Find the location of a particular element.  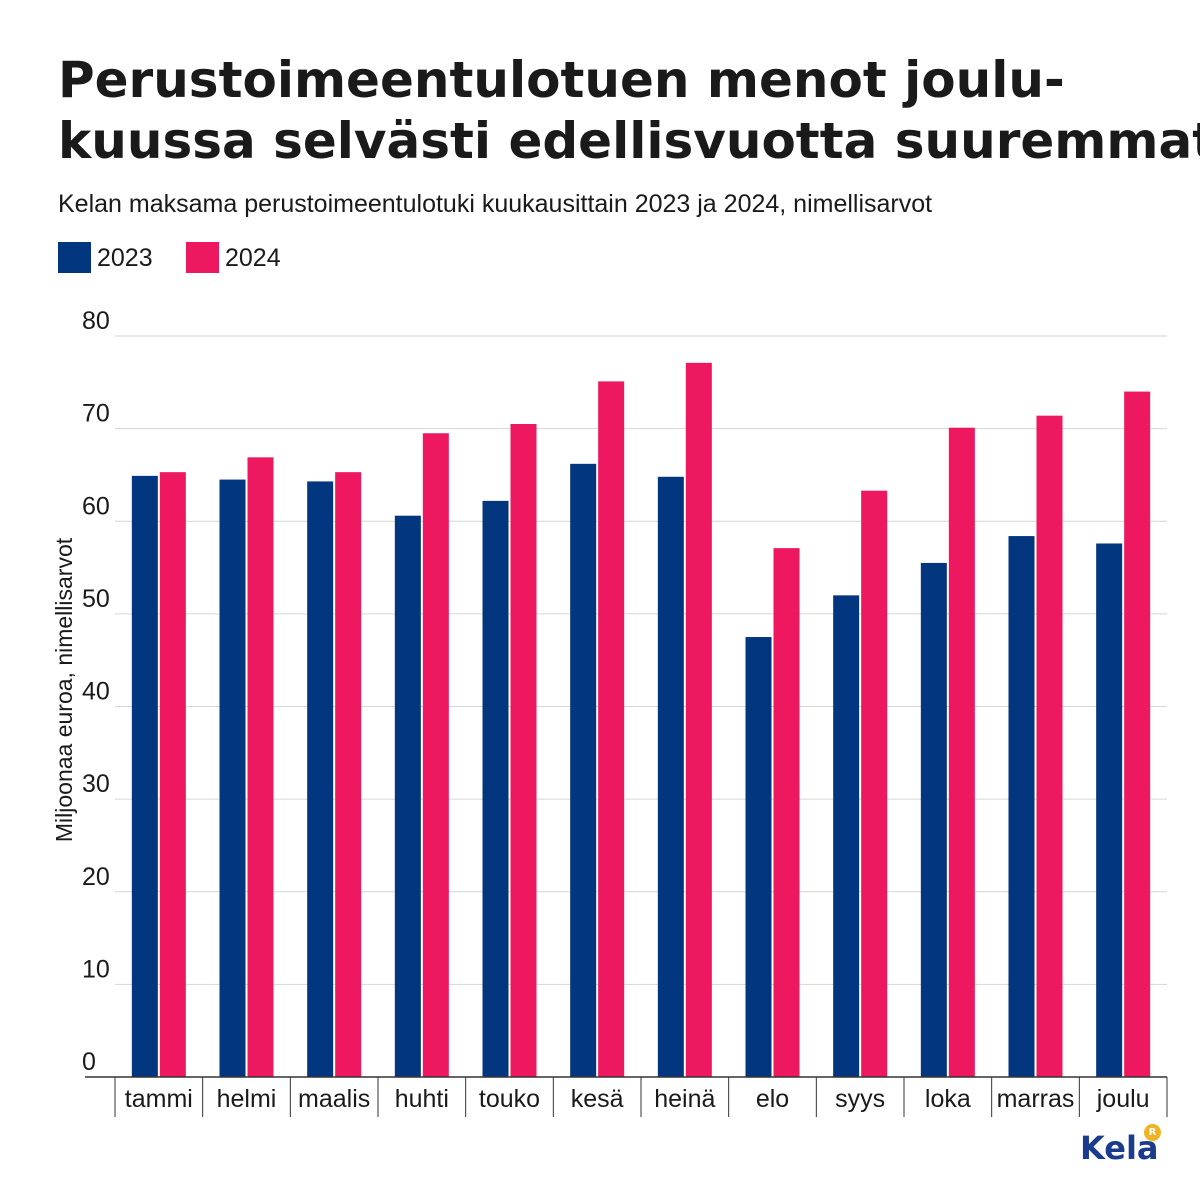

chart-title-line: kuussa selvästi edellisvuotta suuremmat is located at coordinates (629, 141).